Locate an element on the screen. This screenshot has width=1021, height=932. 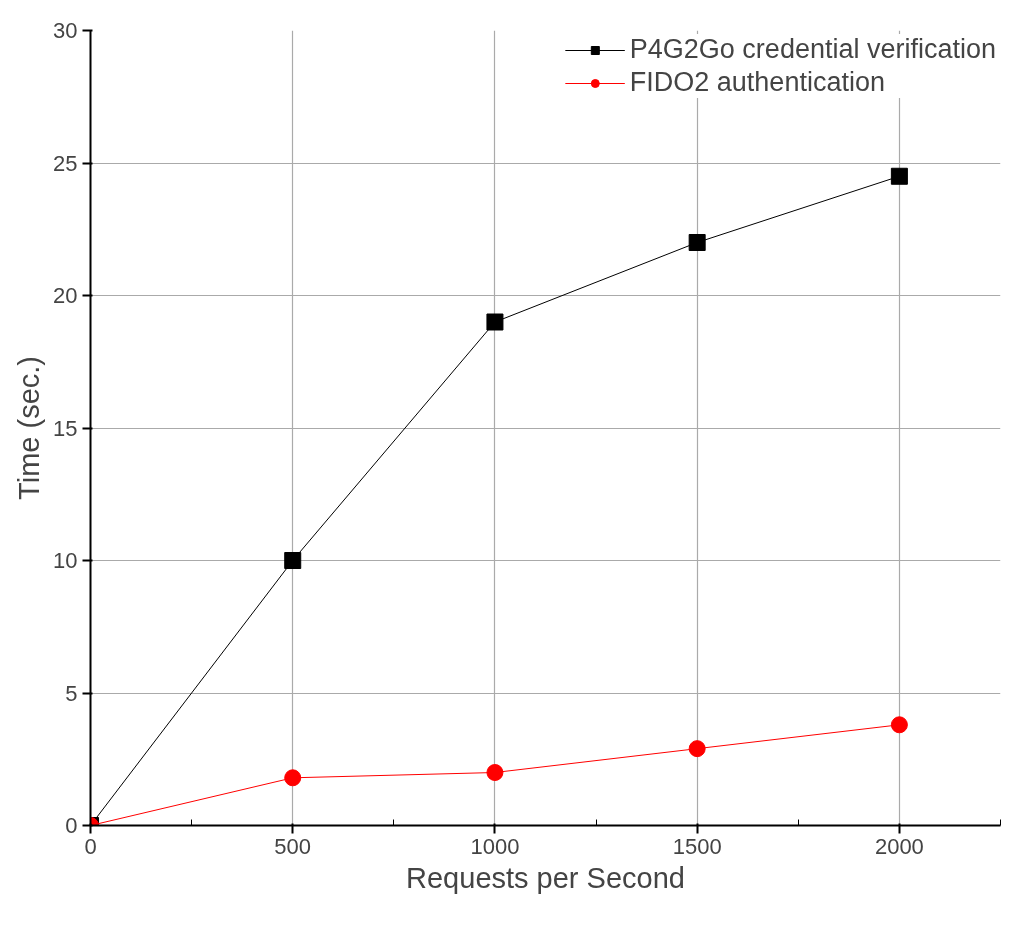
y-tick-label: 20 is located at coordinates (65, 295).